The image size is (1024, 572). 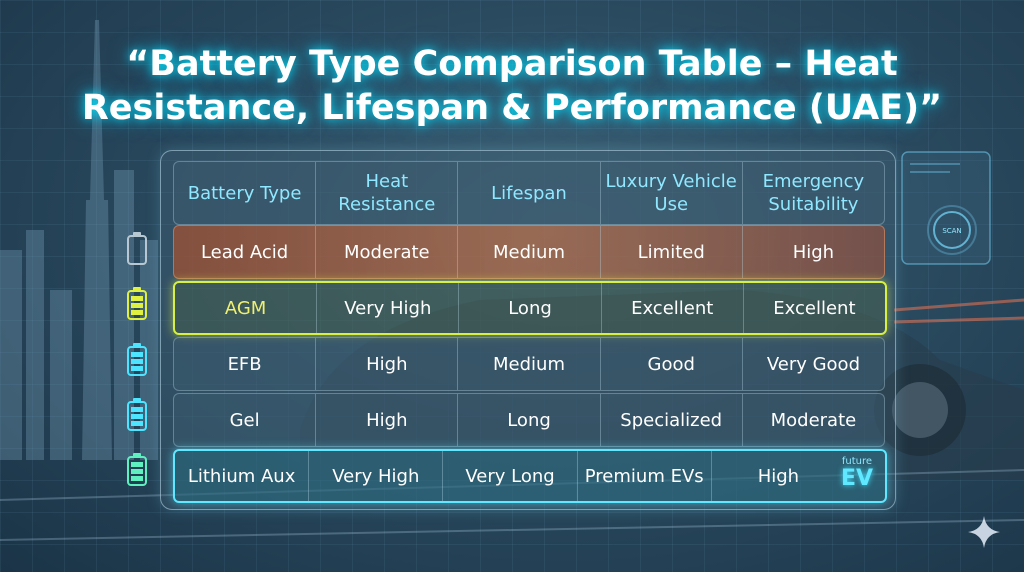 I want to click on header-cell: Heat Resistance, so click(x=387, y=193).